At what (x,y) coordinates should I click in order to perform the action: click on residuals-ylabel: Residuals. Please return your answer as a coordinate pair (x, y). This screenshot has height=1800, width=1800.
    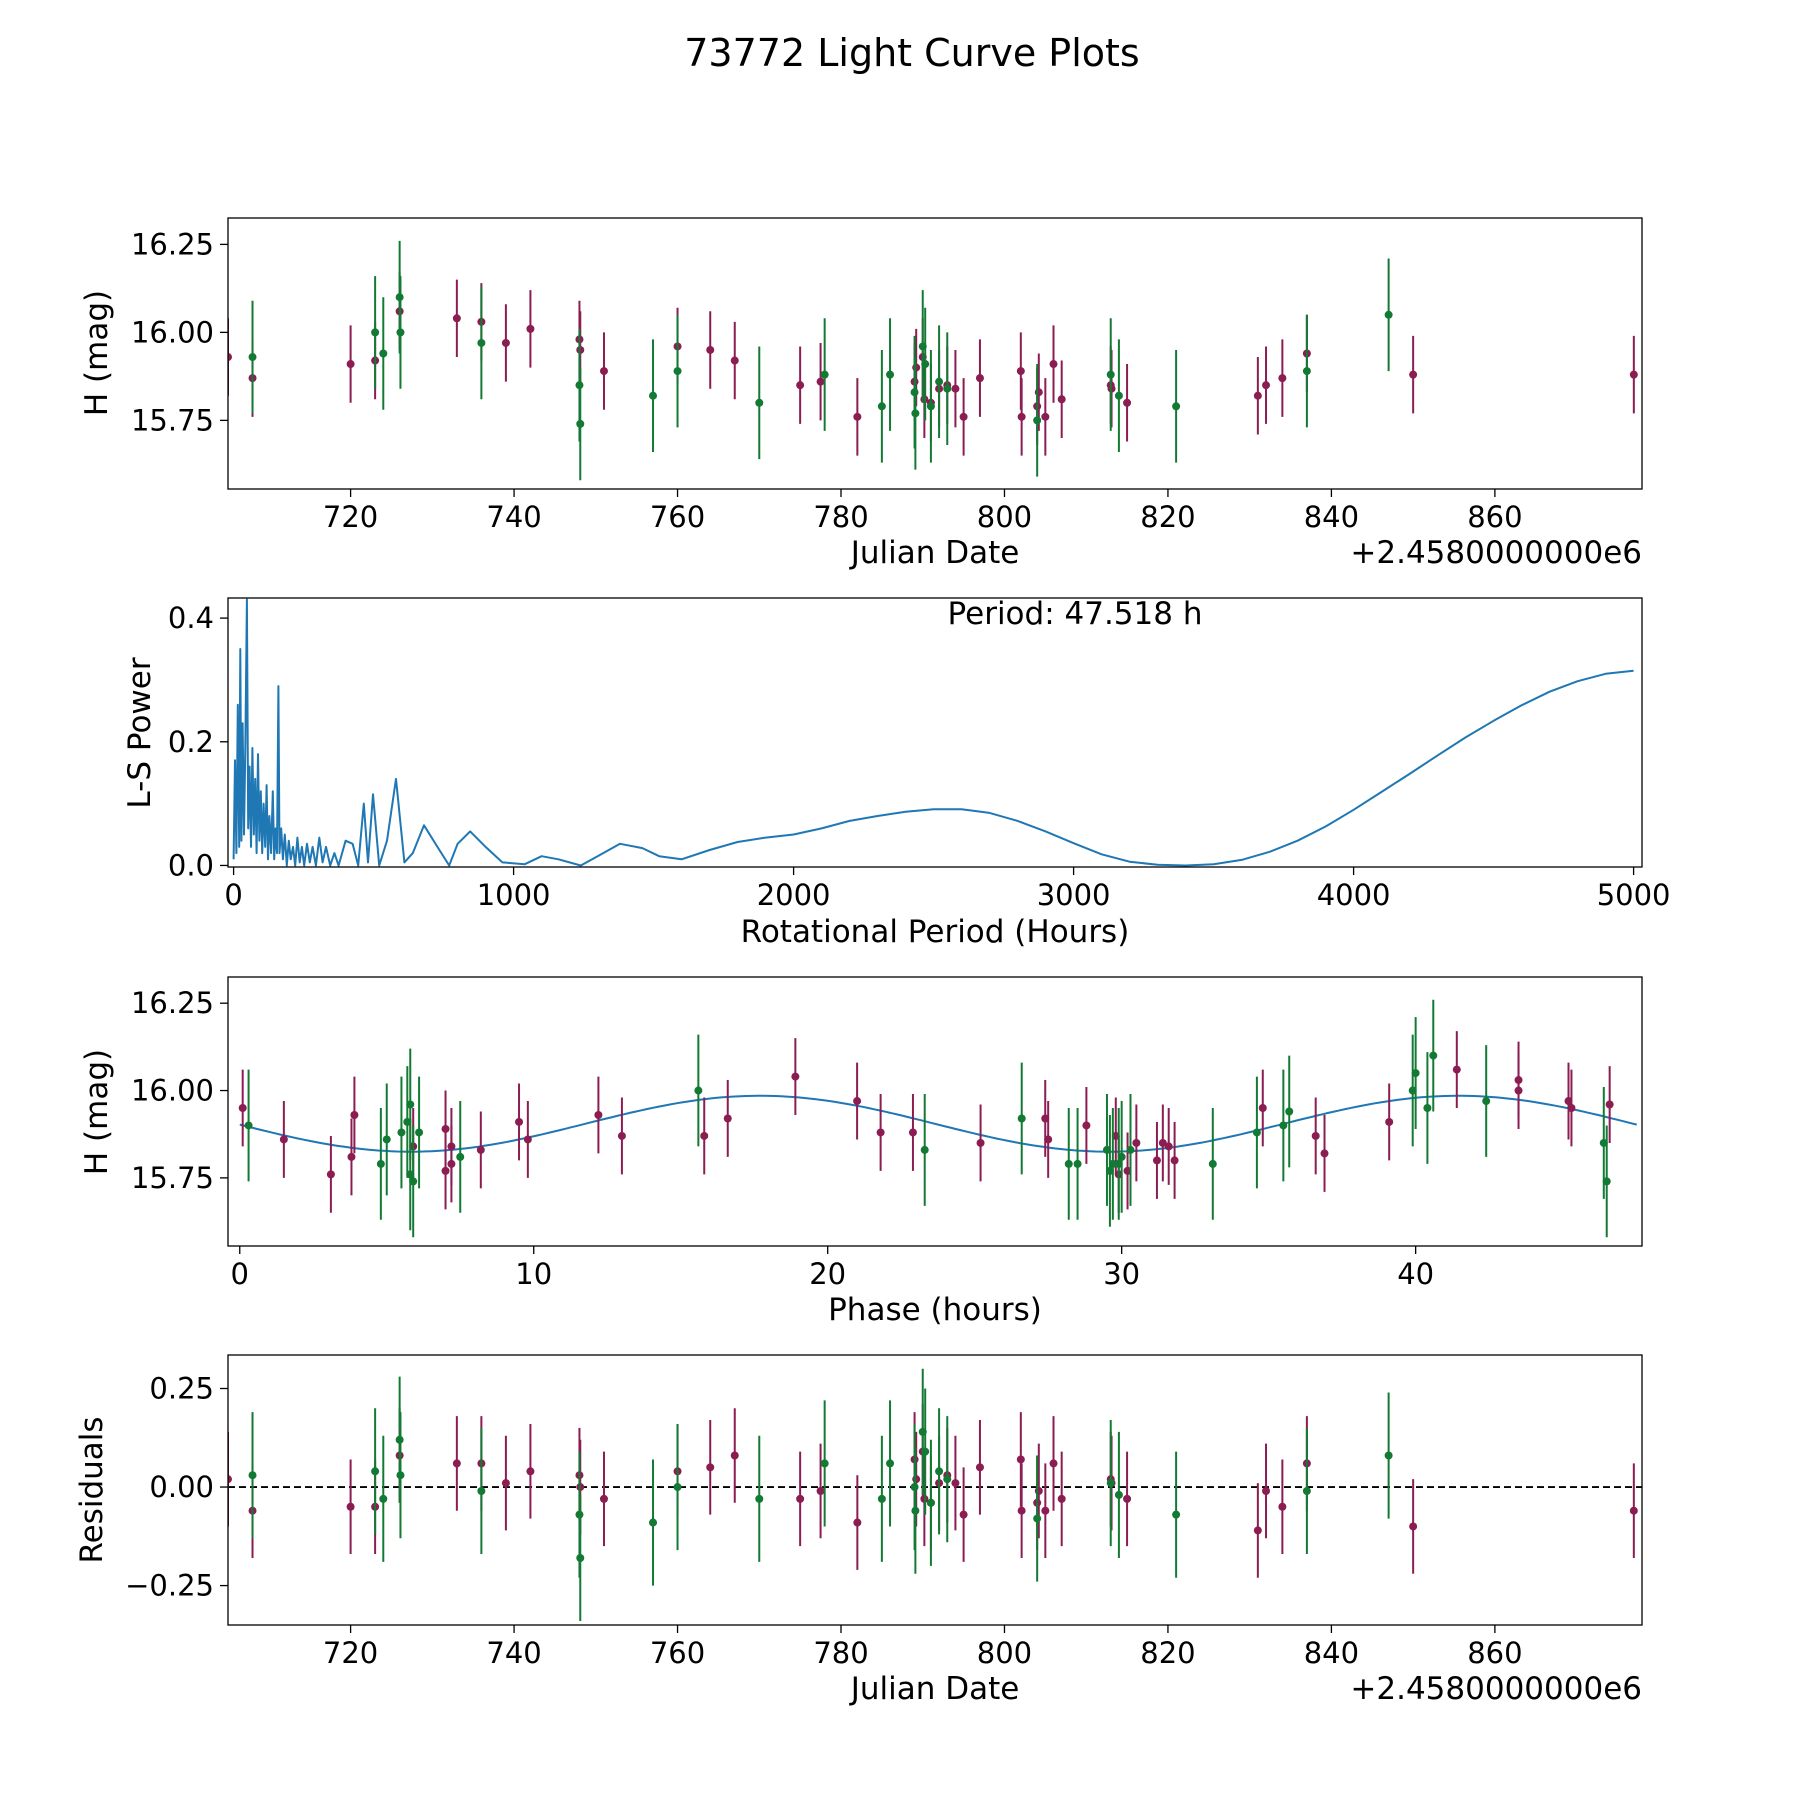
    Looking at the image, I should click on (92, 1489).